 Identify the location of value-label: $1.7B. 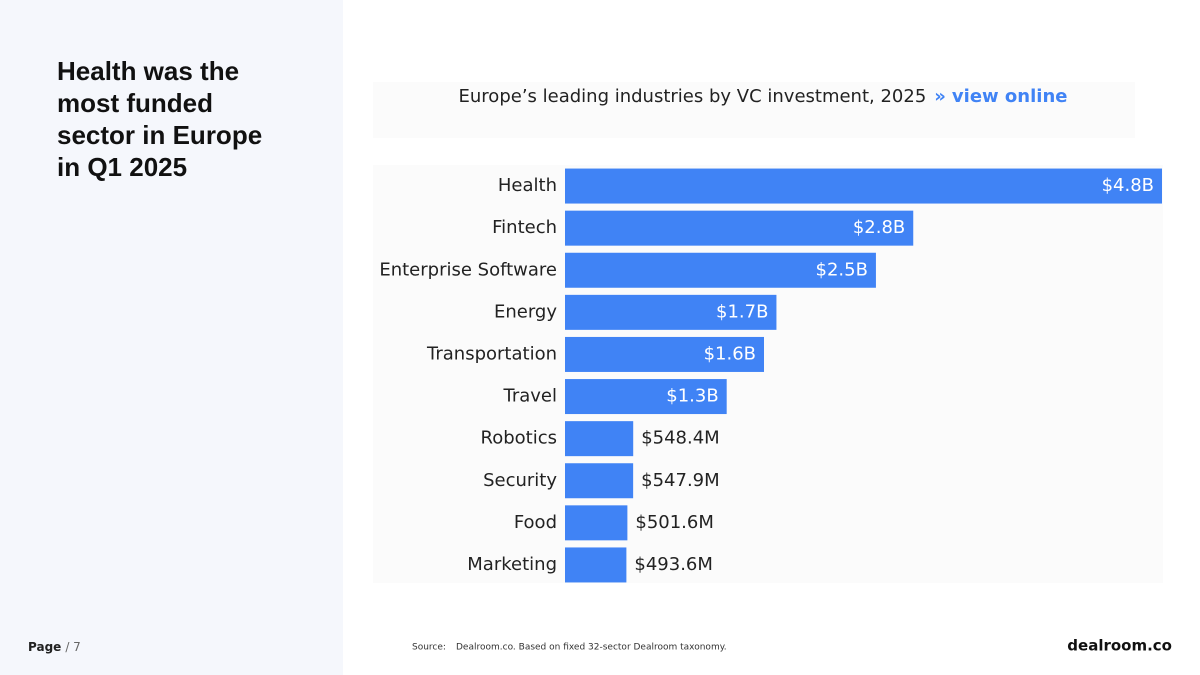
(742, 311).